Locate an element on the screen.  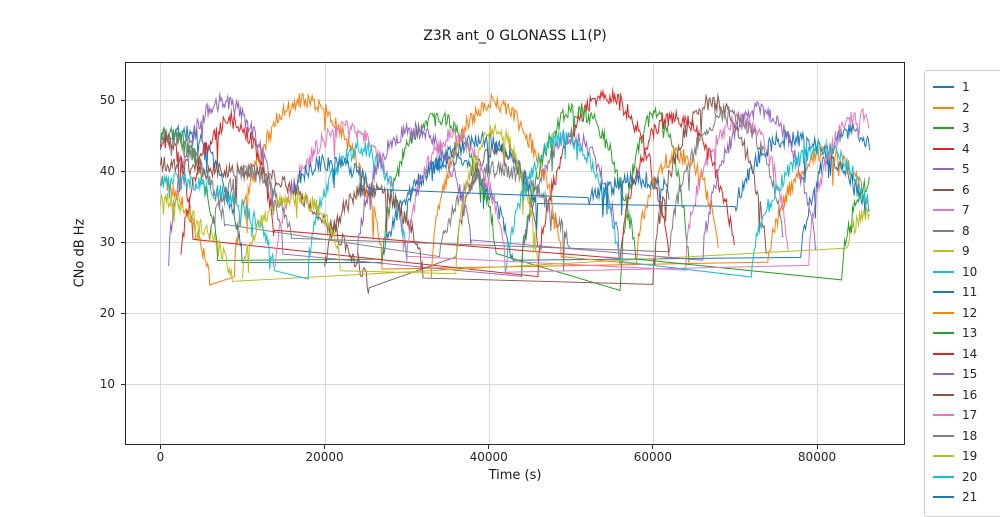
legend-entry: 11 is located at coordinates (966, 292).